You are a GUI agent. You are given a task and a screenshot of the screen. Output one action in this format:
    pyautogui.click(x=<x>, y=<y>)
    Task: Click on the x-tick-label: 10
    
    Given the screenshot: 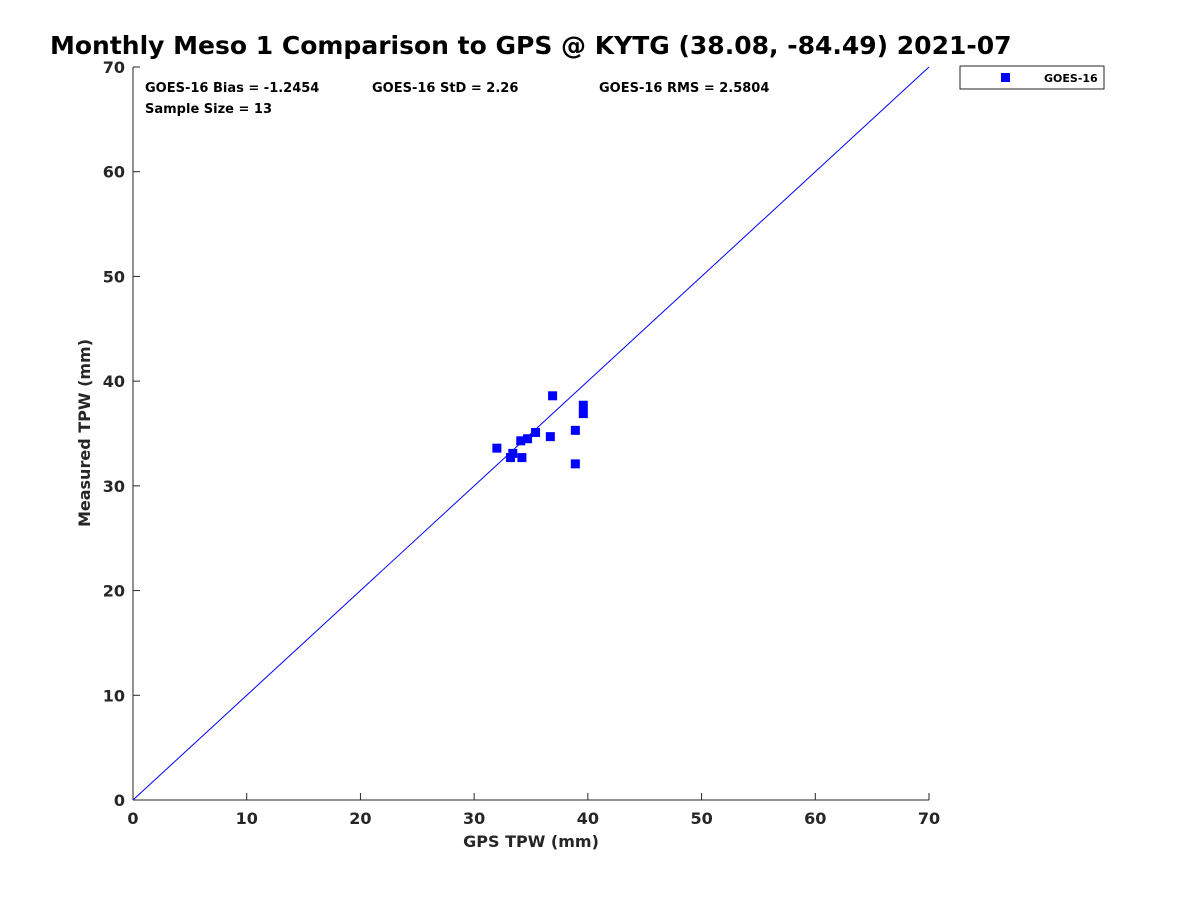 What is the action you would take?
    pyautogui.click(x=247, y=818)
    